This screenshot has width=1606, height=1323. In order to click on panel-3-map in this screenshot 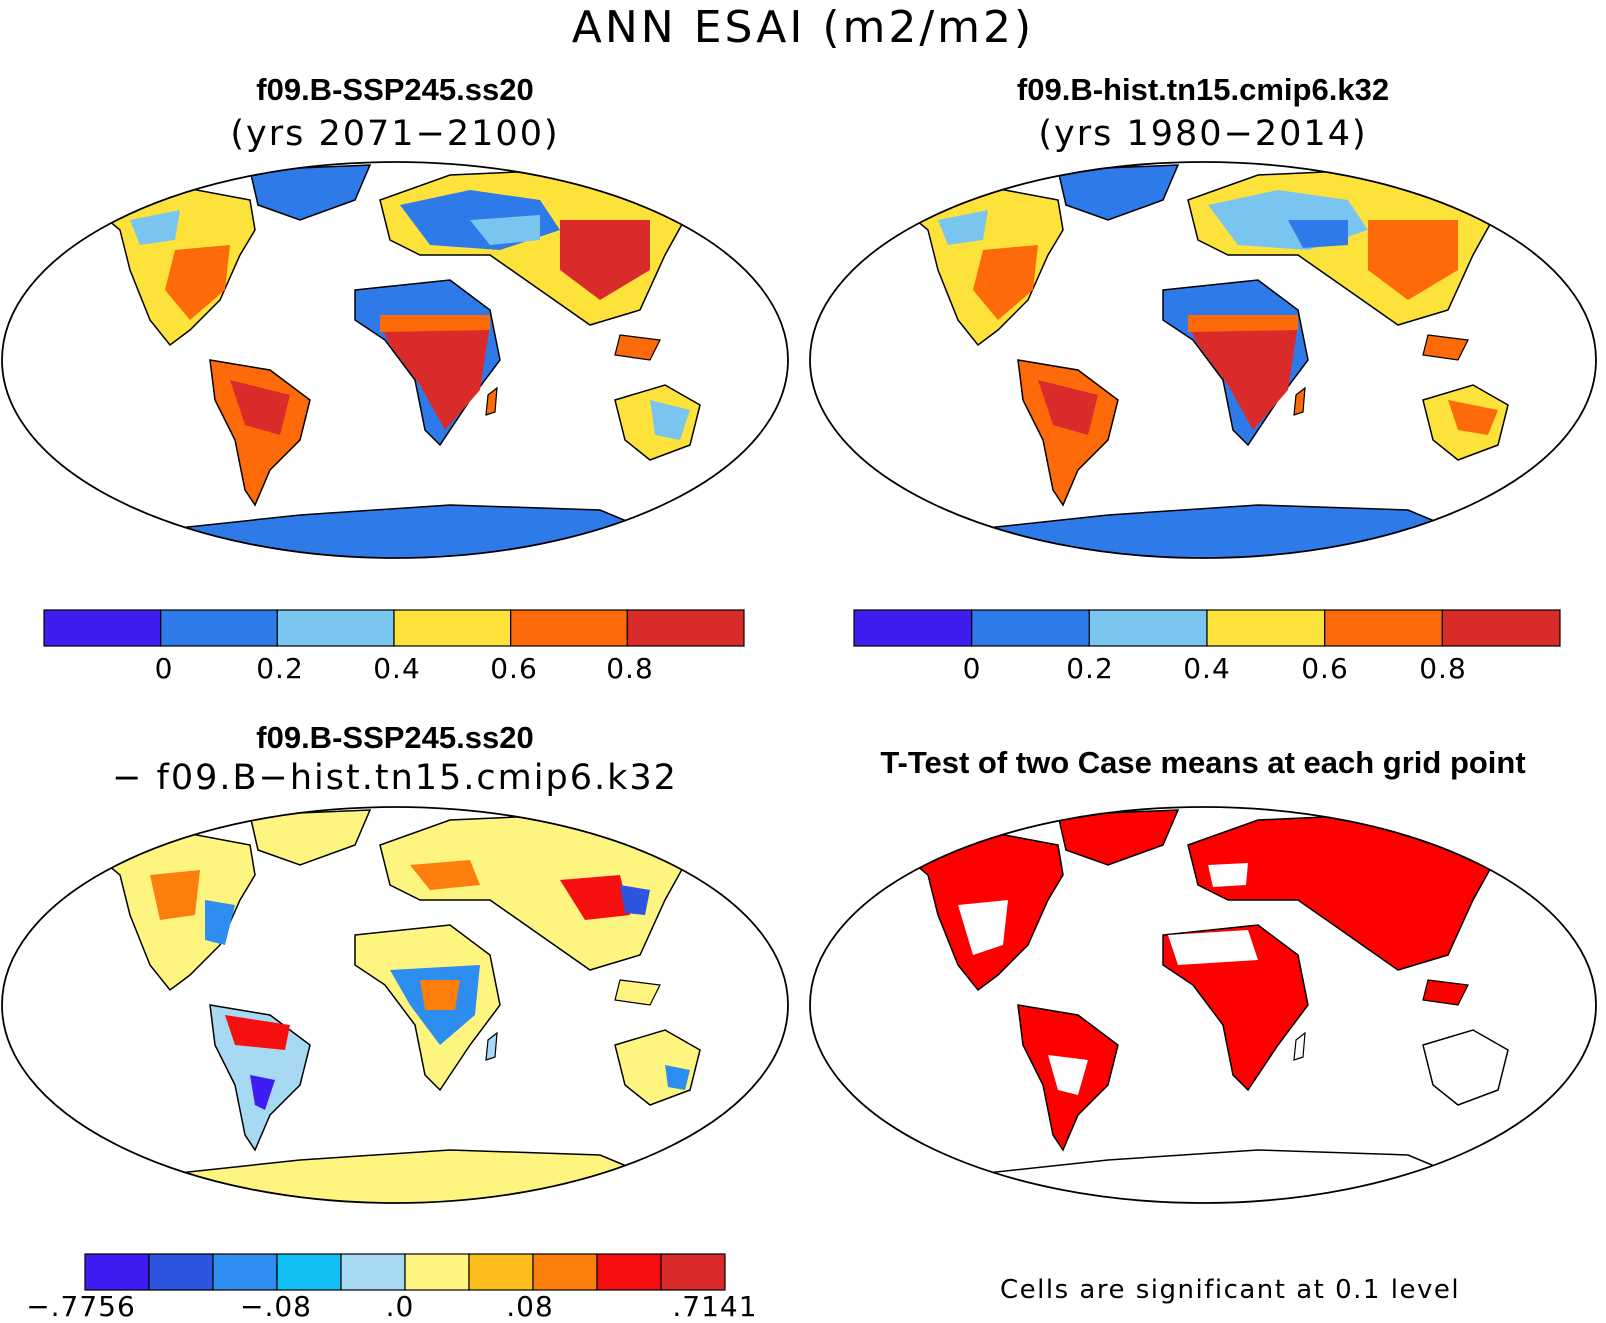, I will do `click(395, 1005)`.